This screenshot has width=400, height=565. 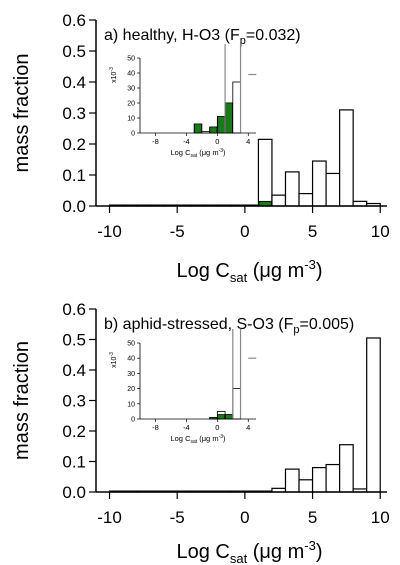 I want to click on y-tick-label: 0.5, so click(x=74, y=340).